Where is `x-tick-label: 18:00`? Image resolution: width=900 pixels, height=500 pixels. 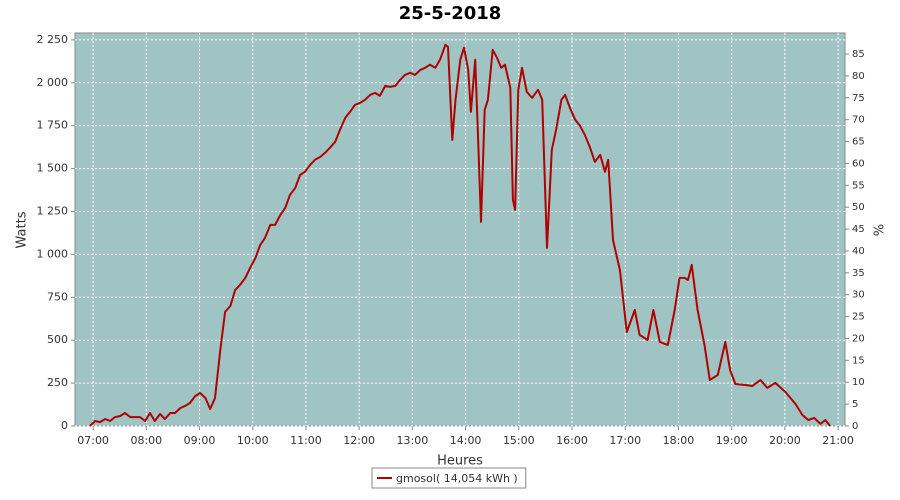 x-tick-label: 18:00 is located at coordinates (679, 440).